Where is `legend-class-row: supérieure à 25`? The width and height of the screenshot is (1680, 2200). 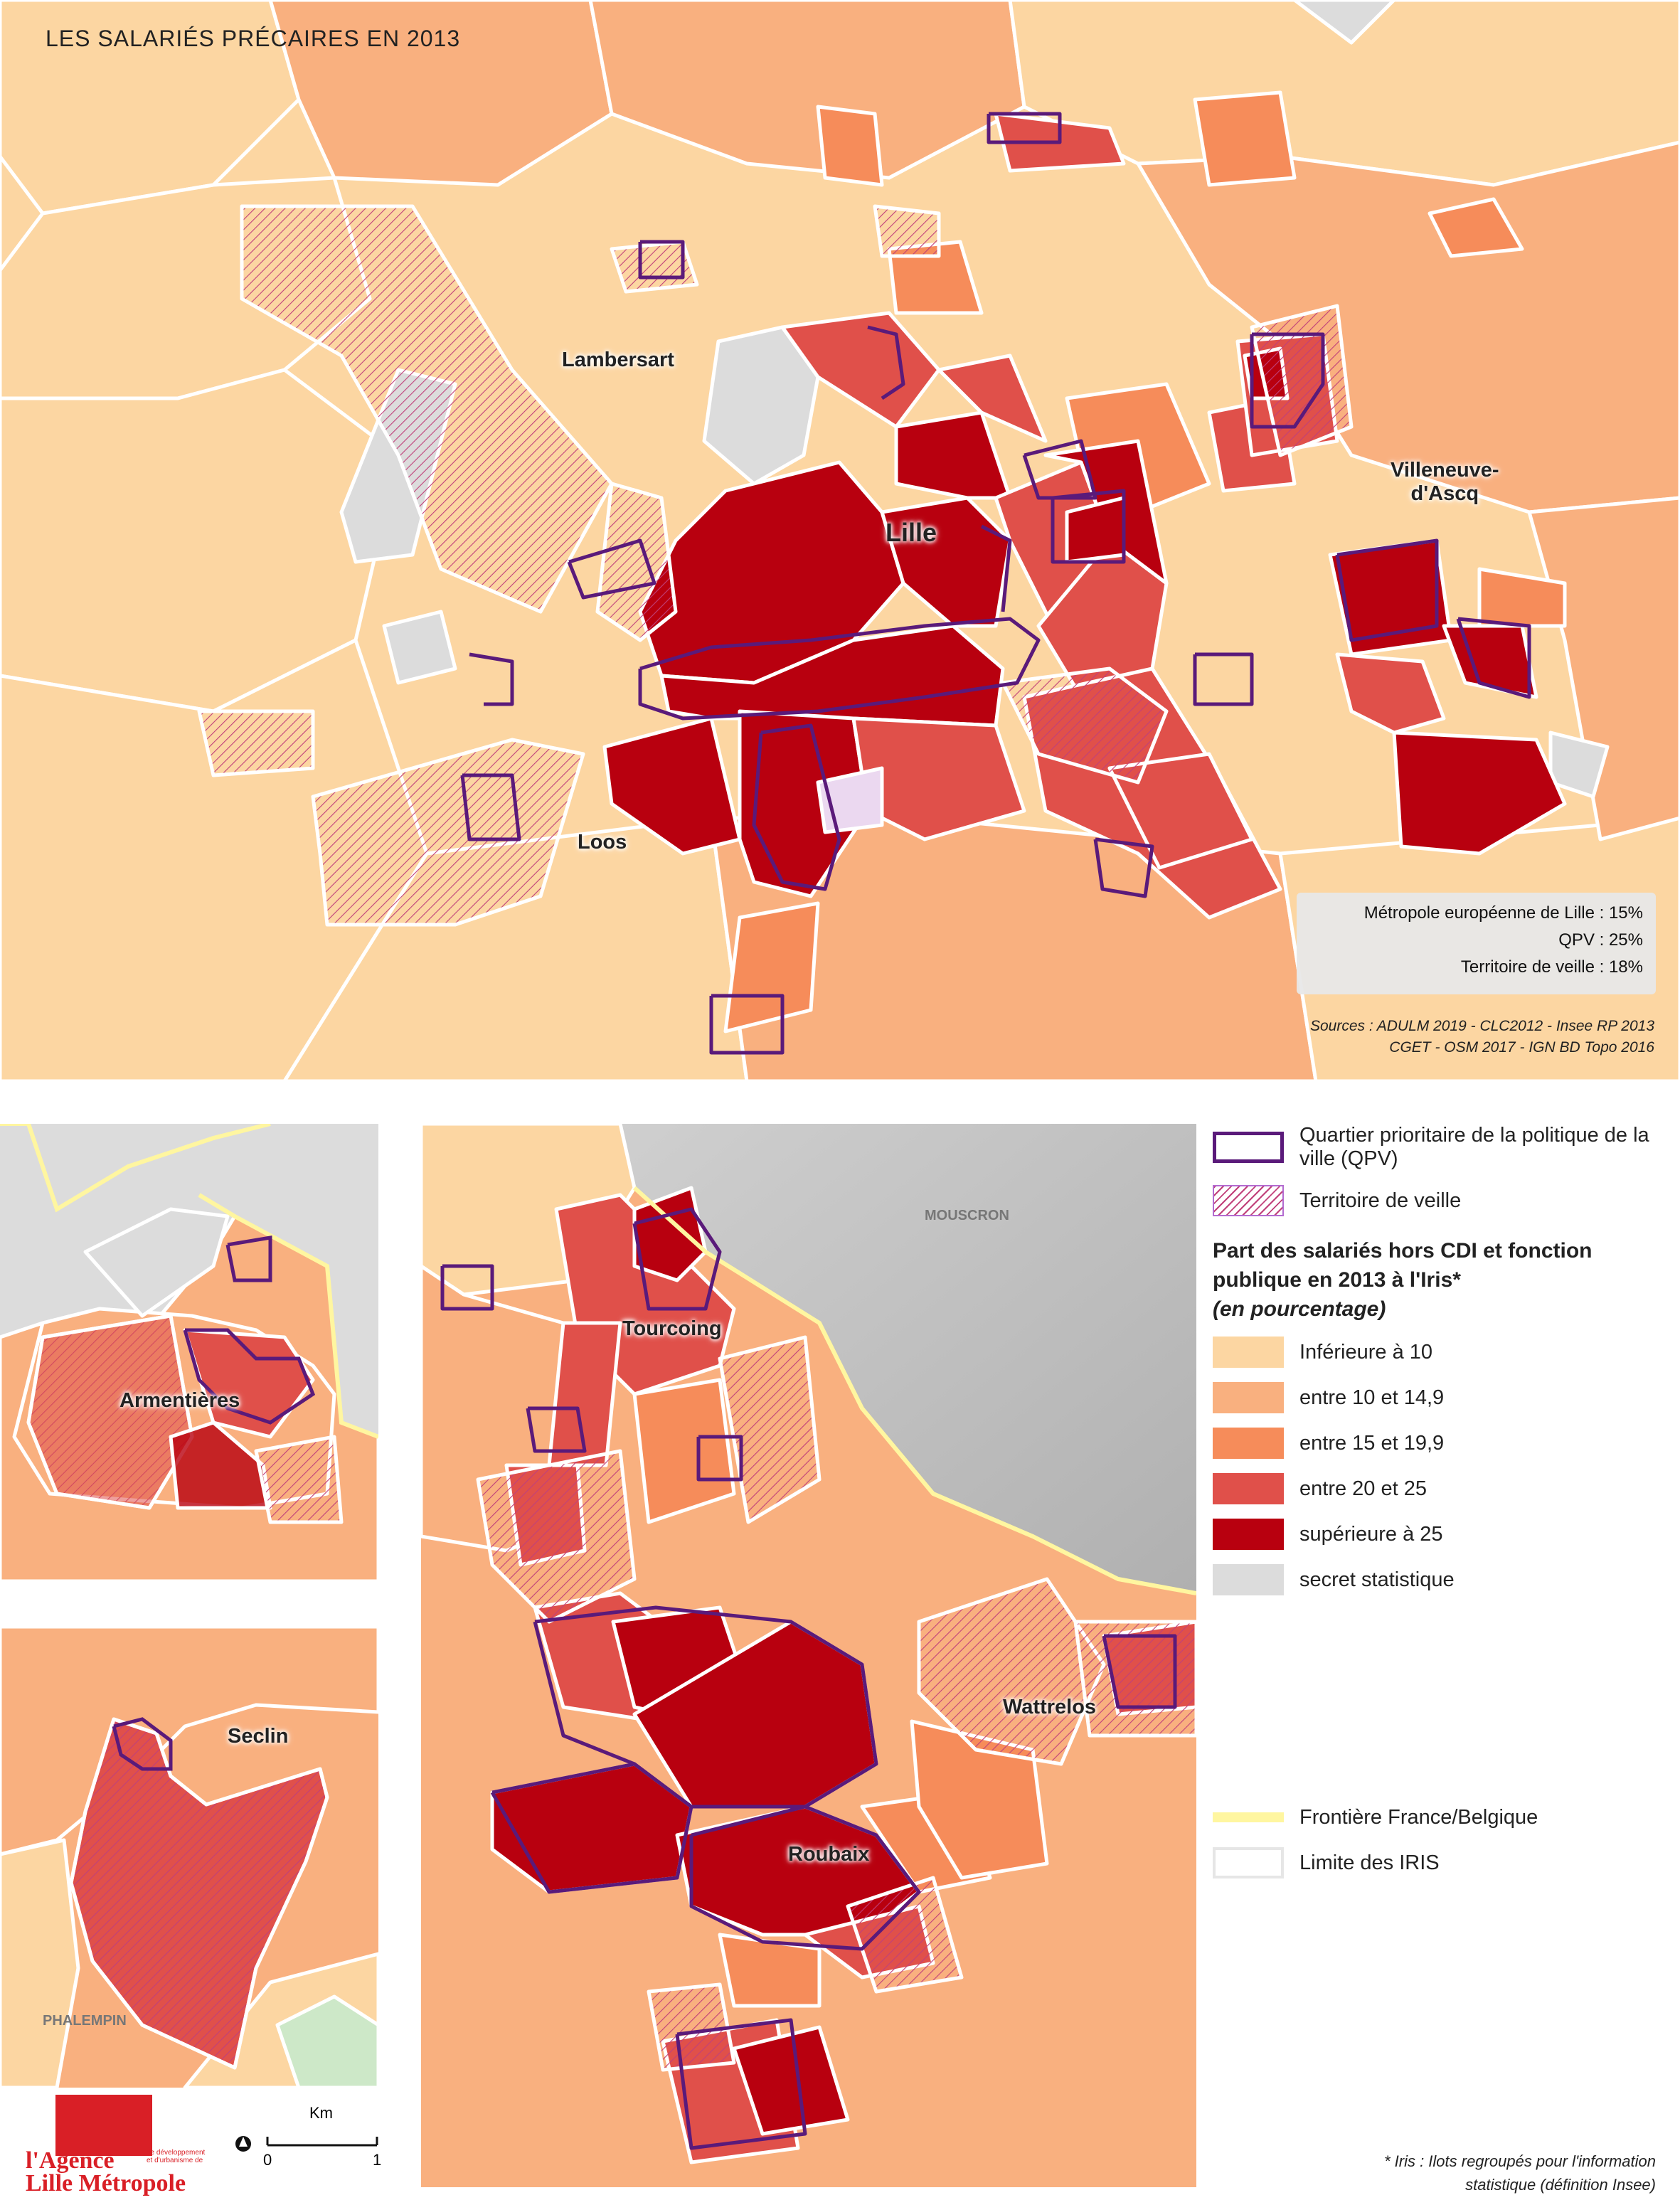 legend-class-row: supérieure à 25 is located at coordinates (1437, 1534).